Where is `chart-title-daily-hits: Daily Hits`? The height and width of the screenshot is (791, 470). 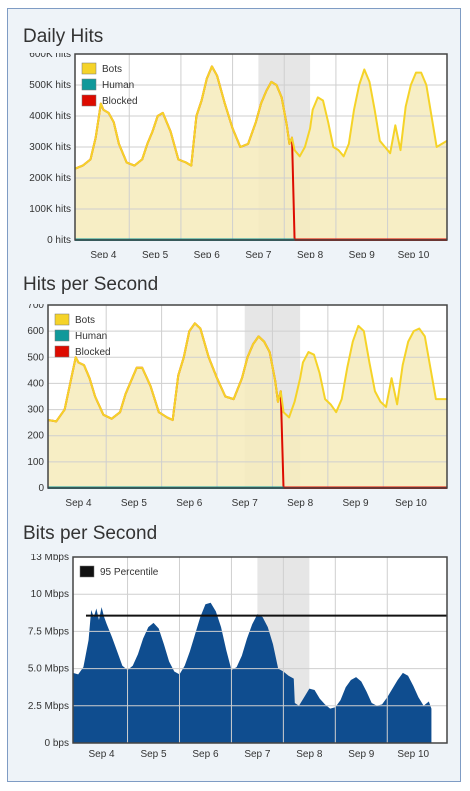
chart-title-daily-hits: Daily Hits is located at coordinates (63, 36).